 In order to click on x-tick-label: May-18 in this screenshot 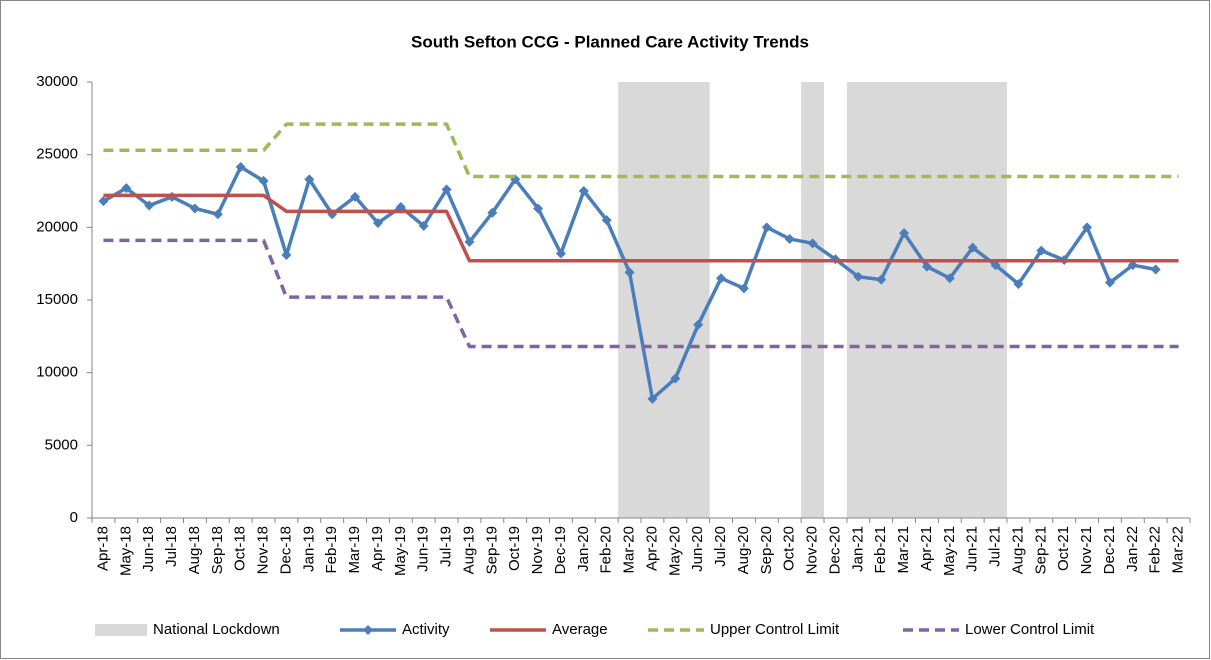, I will do `click(125, 551)`.